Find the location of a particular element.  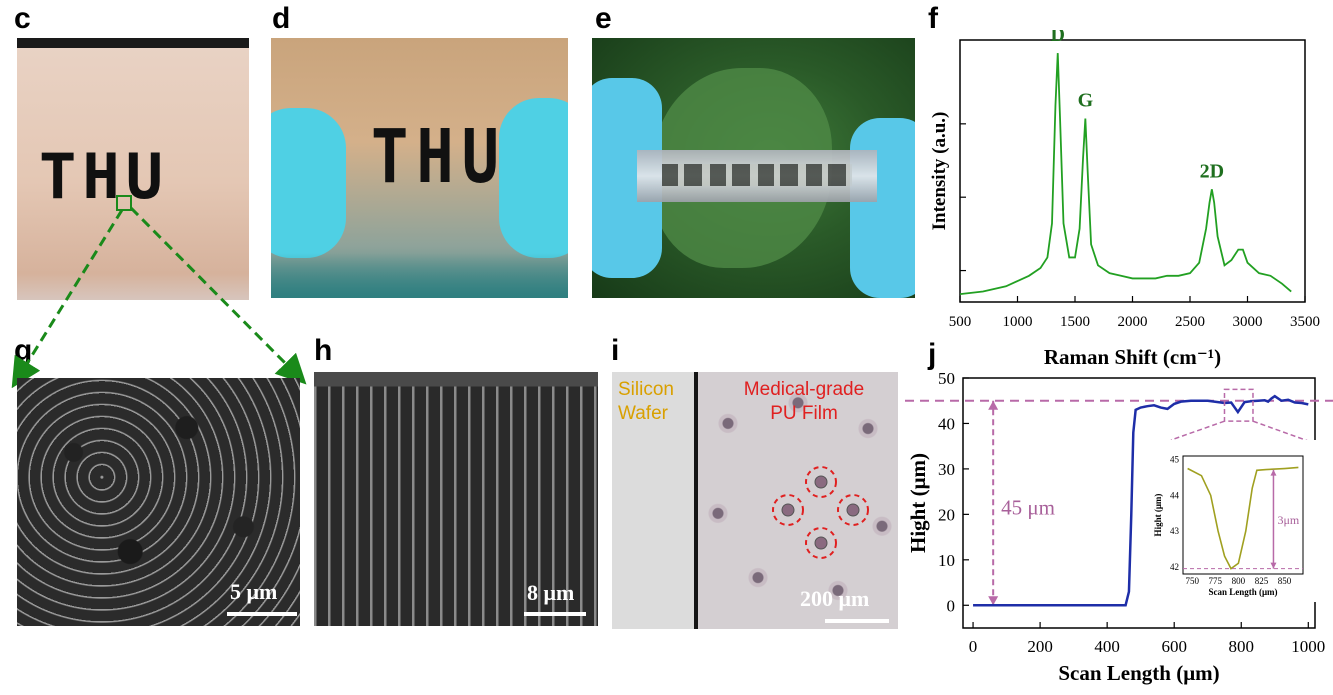

x-tick-label: 1500 is located at coordinates (1075, 322).